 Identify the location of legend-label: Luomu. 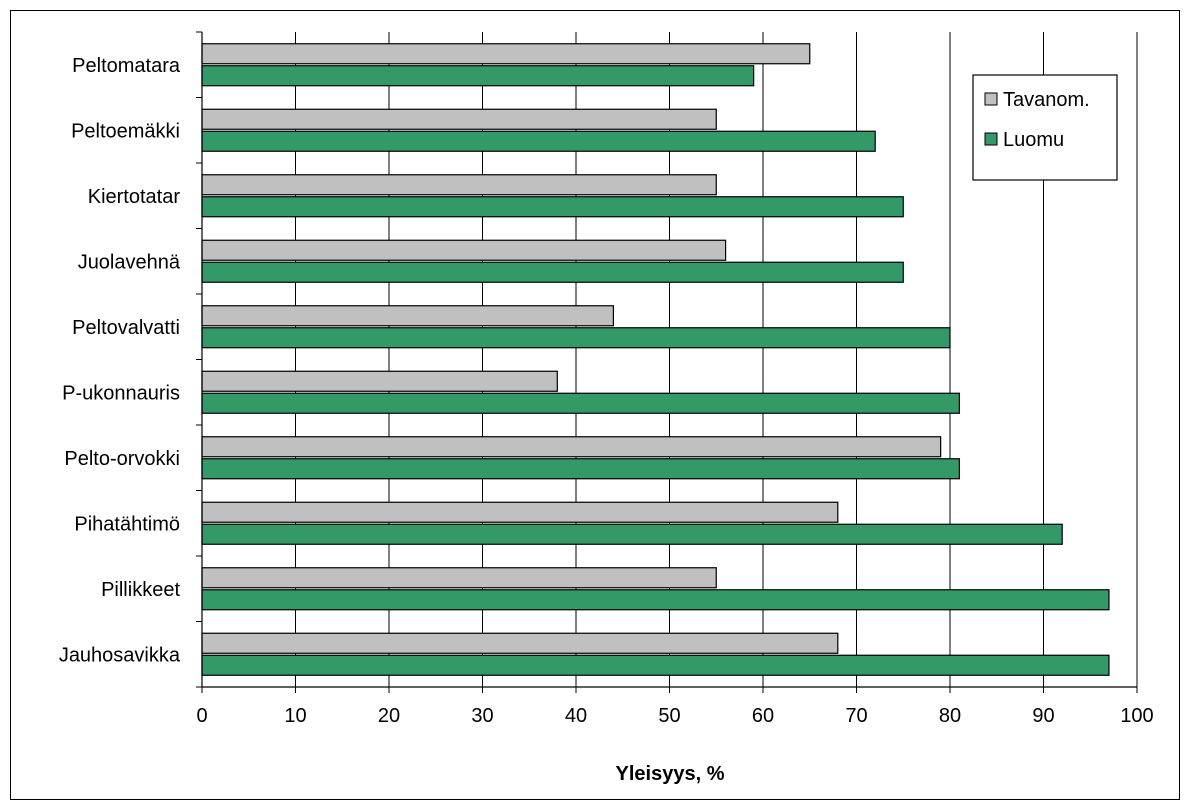
(1033, 140).